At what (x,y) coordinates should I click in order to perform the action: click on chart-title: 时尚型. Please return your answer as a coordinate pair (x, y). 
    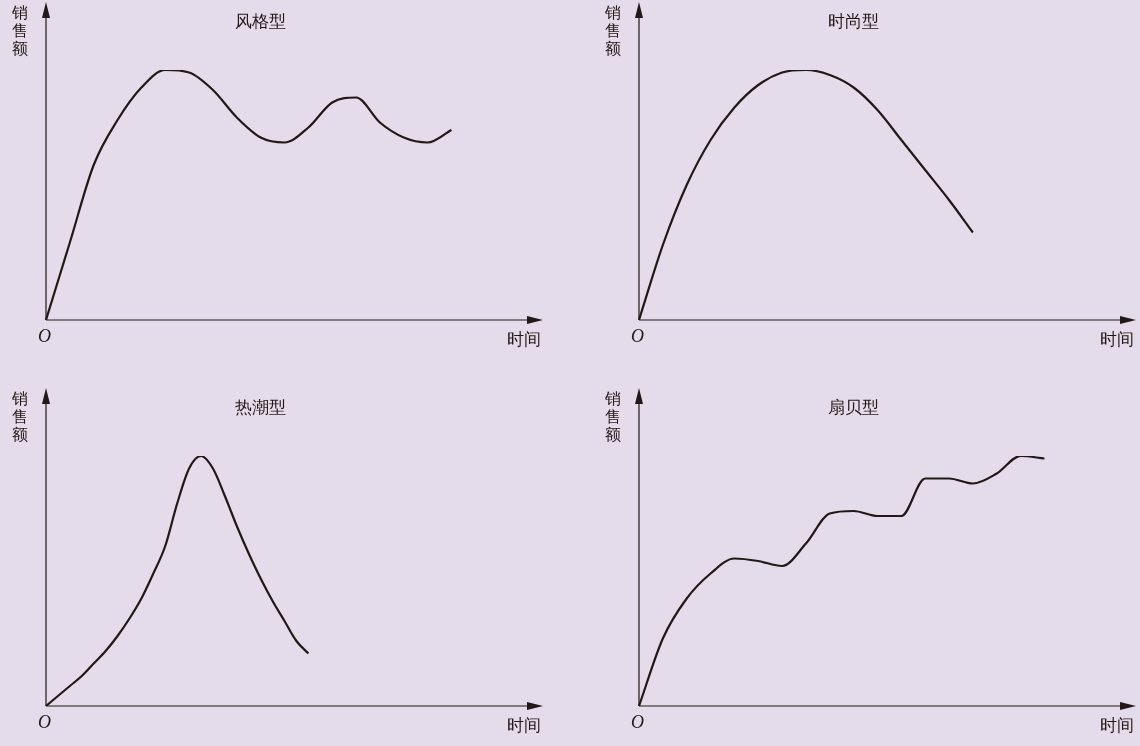
    Looking at the image, I should click on (853, 21).